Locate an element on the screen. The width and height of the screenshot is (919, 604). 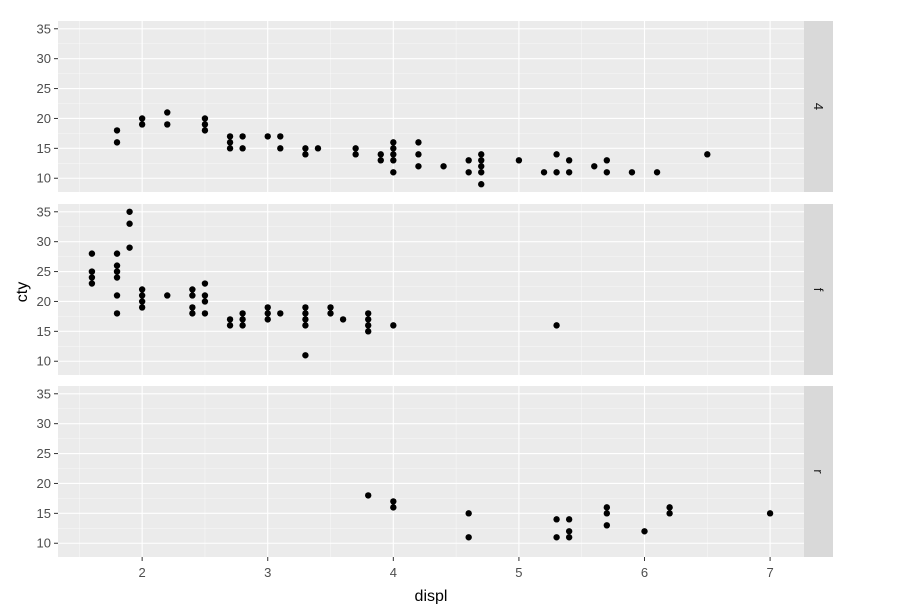
y-tick-label: 35 is located at coordinates (44, 28).